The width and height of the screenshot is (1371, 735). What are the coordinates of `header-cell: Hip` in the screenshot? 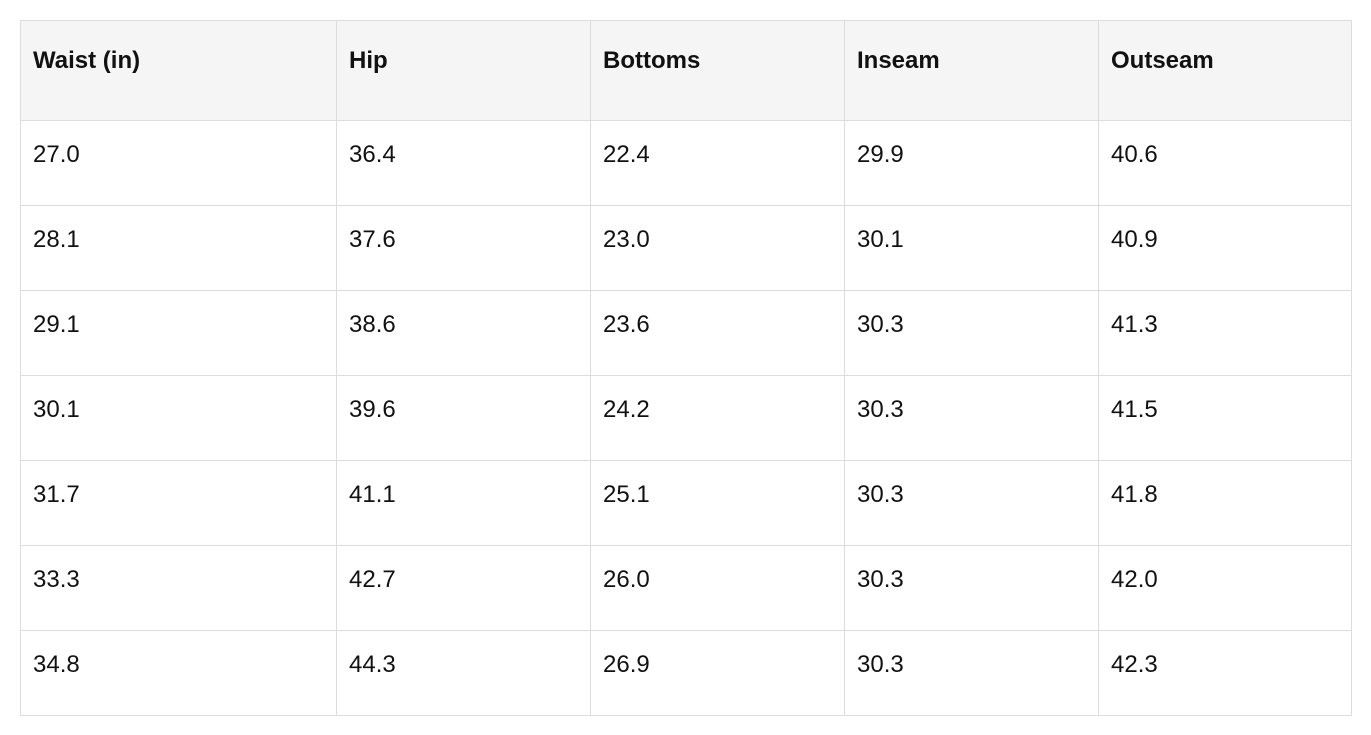 It's located at (463, 70).